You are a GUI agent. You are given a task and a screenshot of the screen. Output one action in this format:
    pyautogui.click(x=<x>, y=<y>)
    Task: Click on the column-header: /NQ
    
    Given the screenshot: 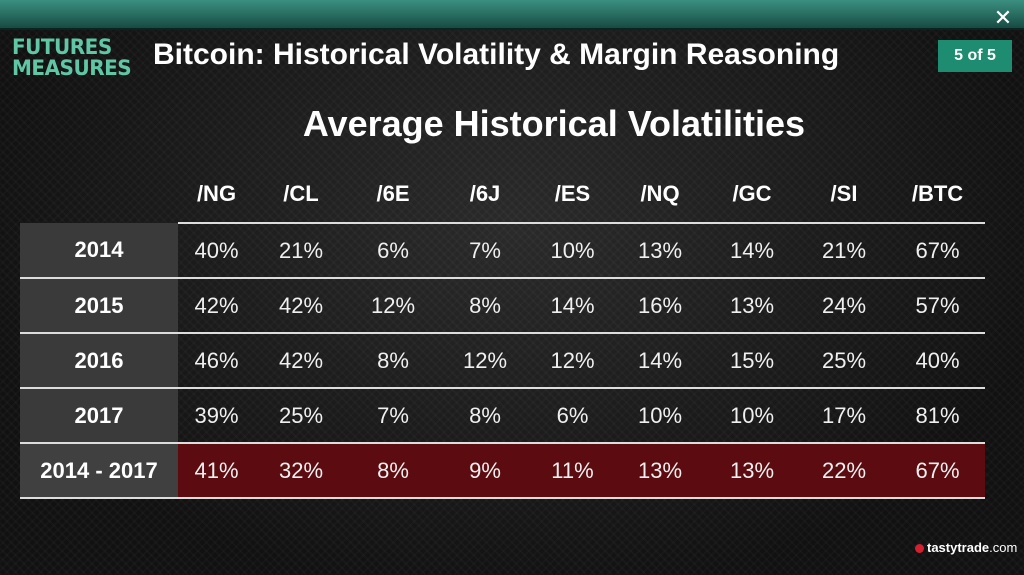 What is the action you would take?
    pyautogui.click(x=660, y=195)
    